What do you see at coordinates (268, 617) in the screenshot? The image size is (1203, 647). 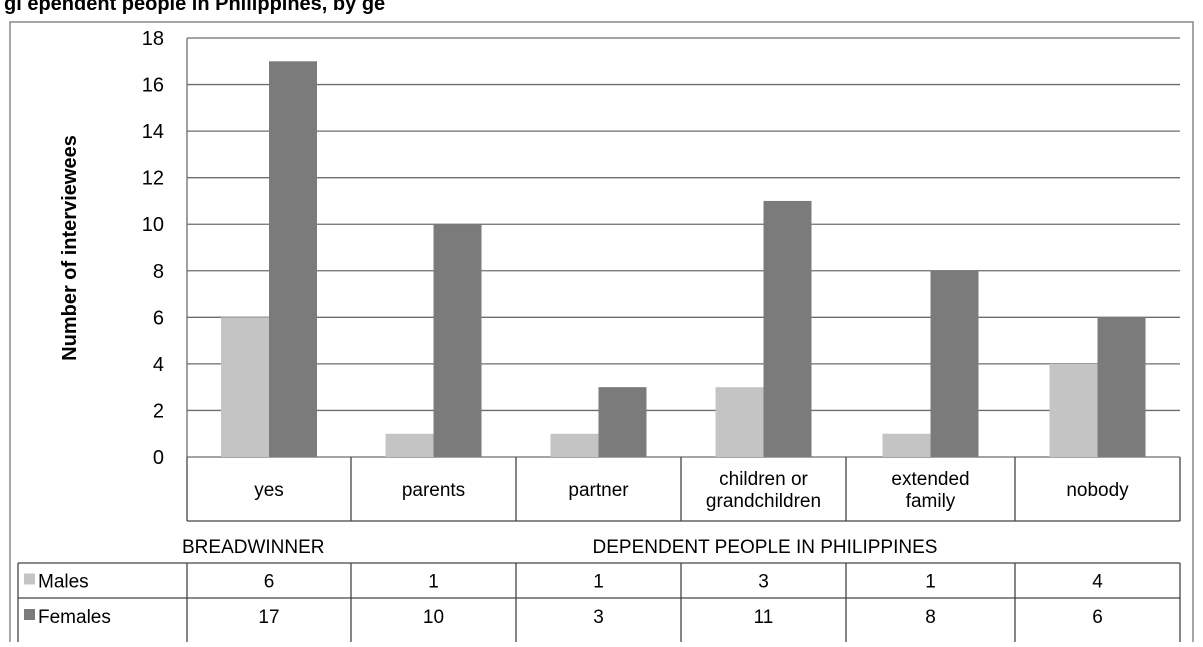 I see `table-value-females: 17` at bounding box center [268, 617].